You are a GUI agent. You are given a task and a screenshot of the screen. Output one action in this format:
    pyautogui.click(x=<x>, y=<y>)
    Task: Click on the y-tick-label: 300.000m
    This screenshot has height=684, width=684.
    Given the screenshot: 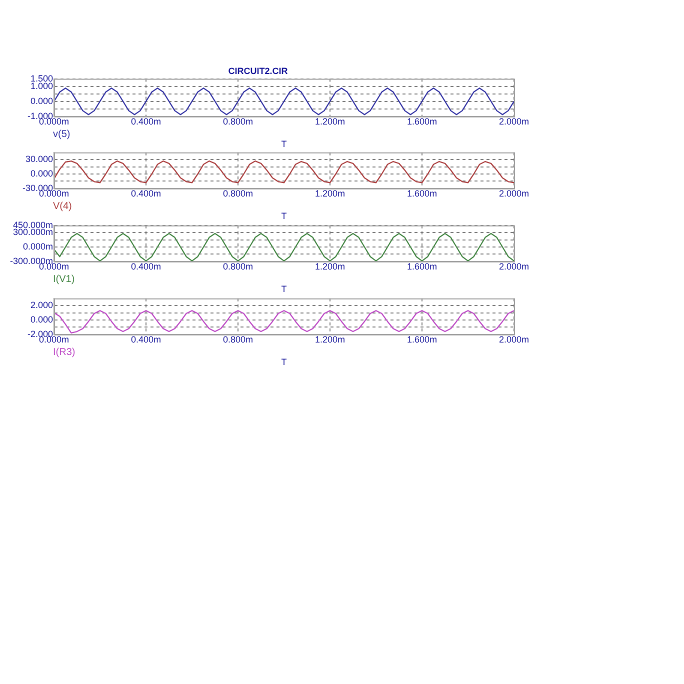 What is the action you would take?
    pyautogui.click(x=32, y=232)
    